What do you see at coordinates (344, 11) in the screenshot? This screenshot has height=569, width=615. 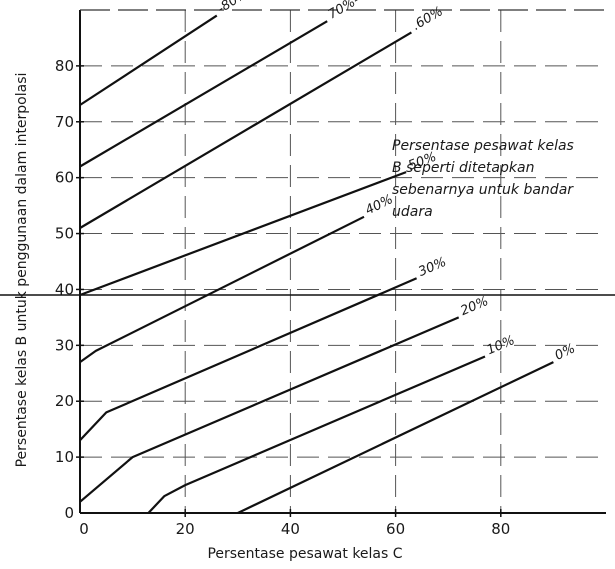 I see `curve-label-1: 70%-` at bounding box center [344, 11].